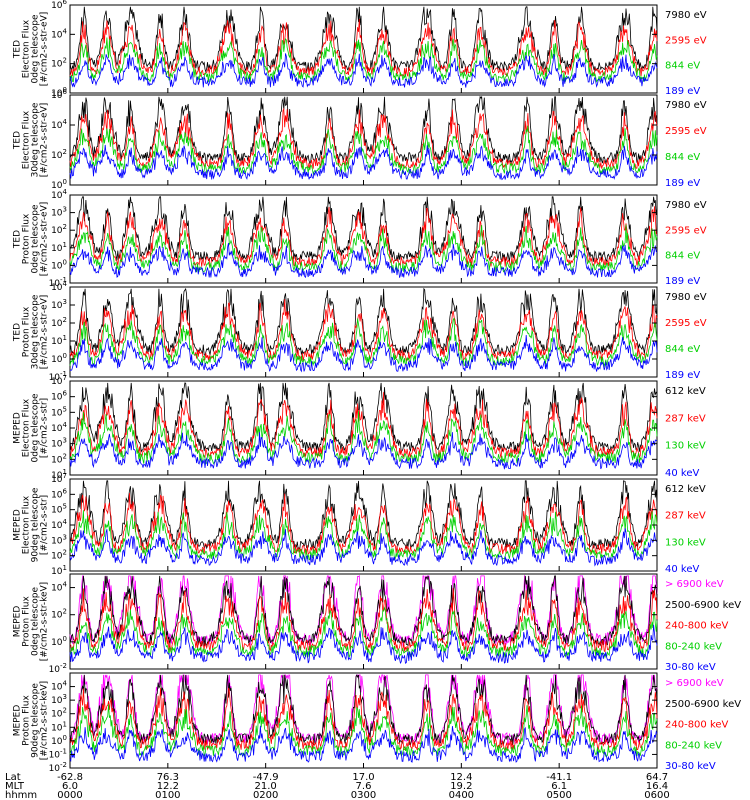 Image resolution: width=750 pixels, height=800 pixels. What do you see at coordinates (693, 745) in the screenshot?
I see `legend-entry: 80-240 keV` at bounding box center [693, 745].